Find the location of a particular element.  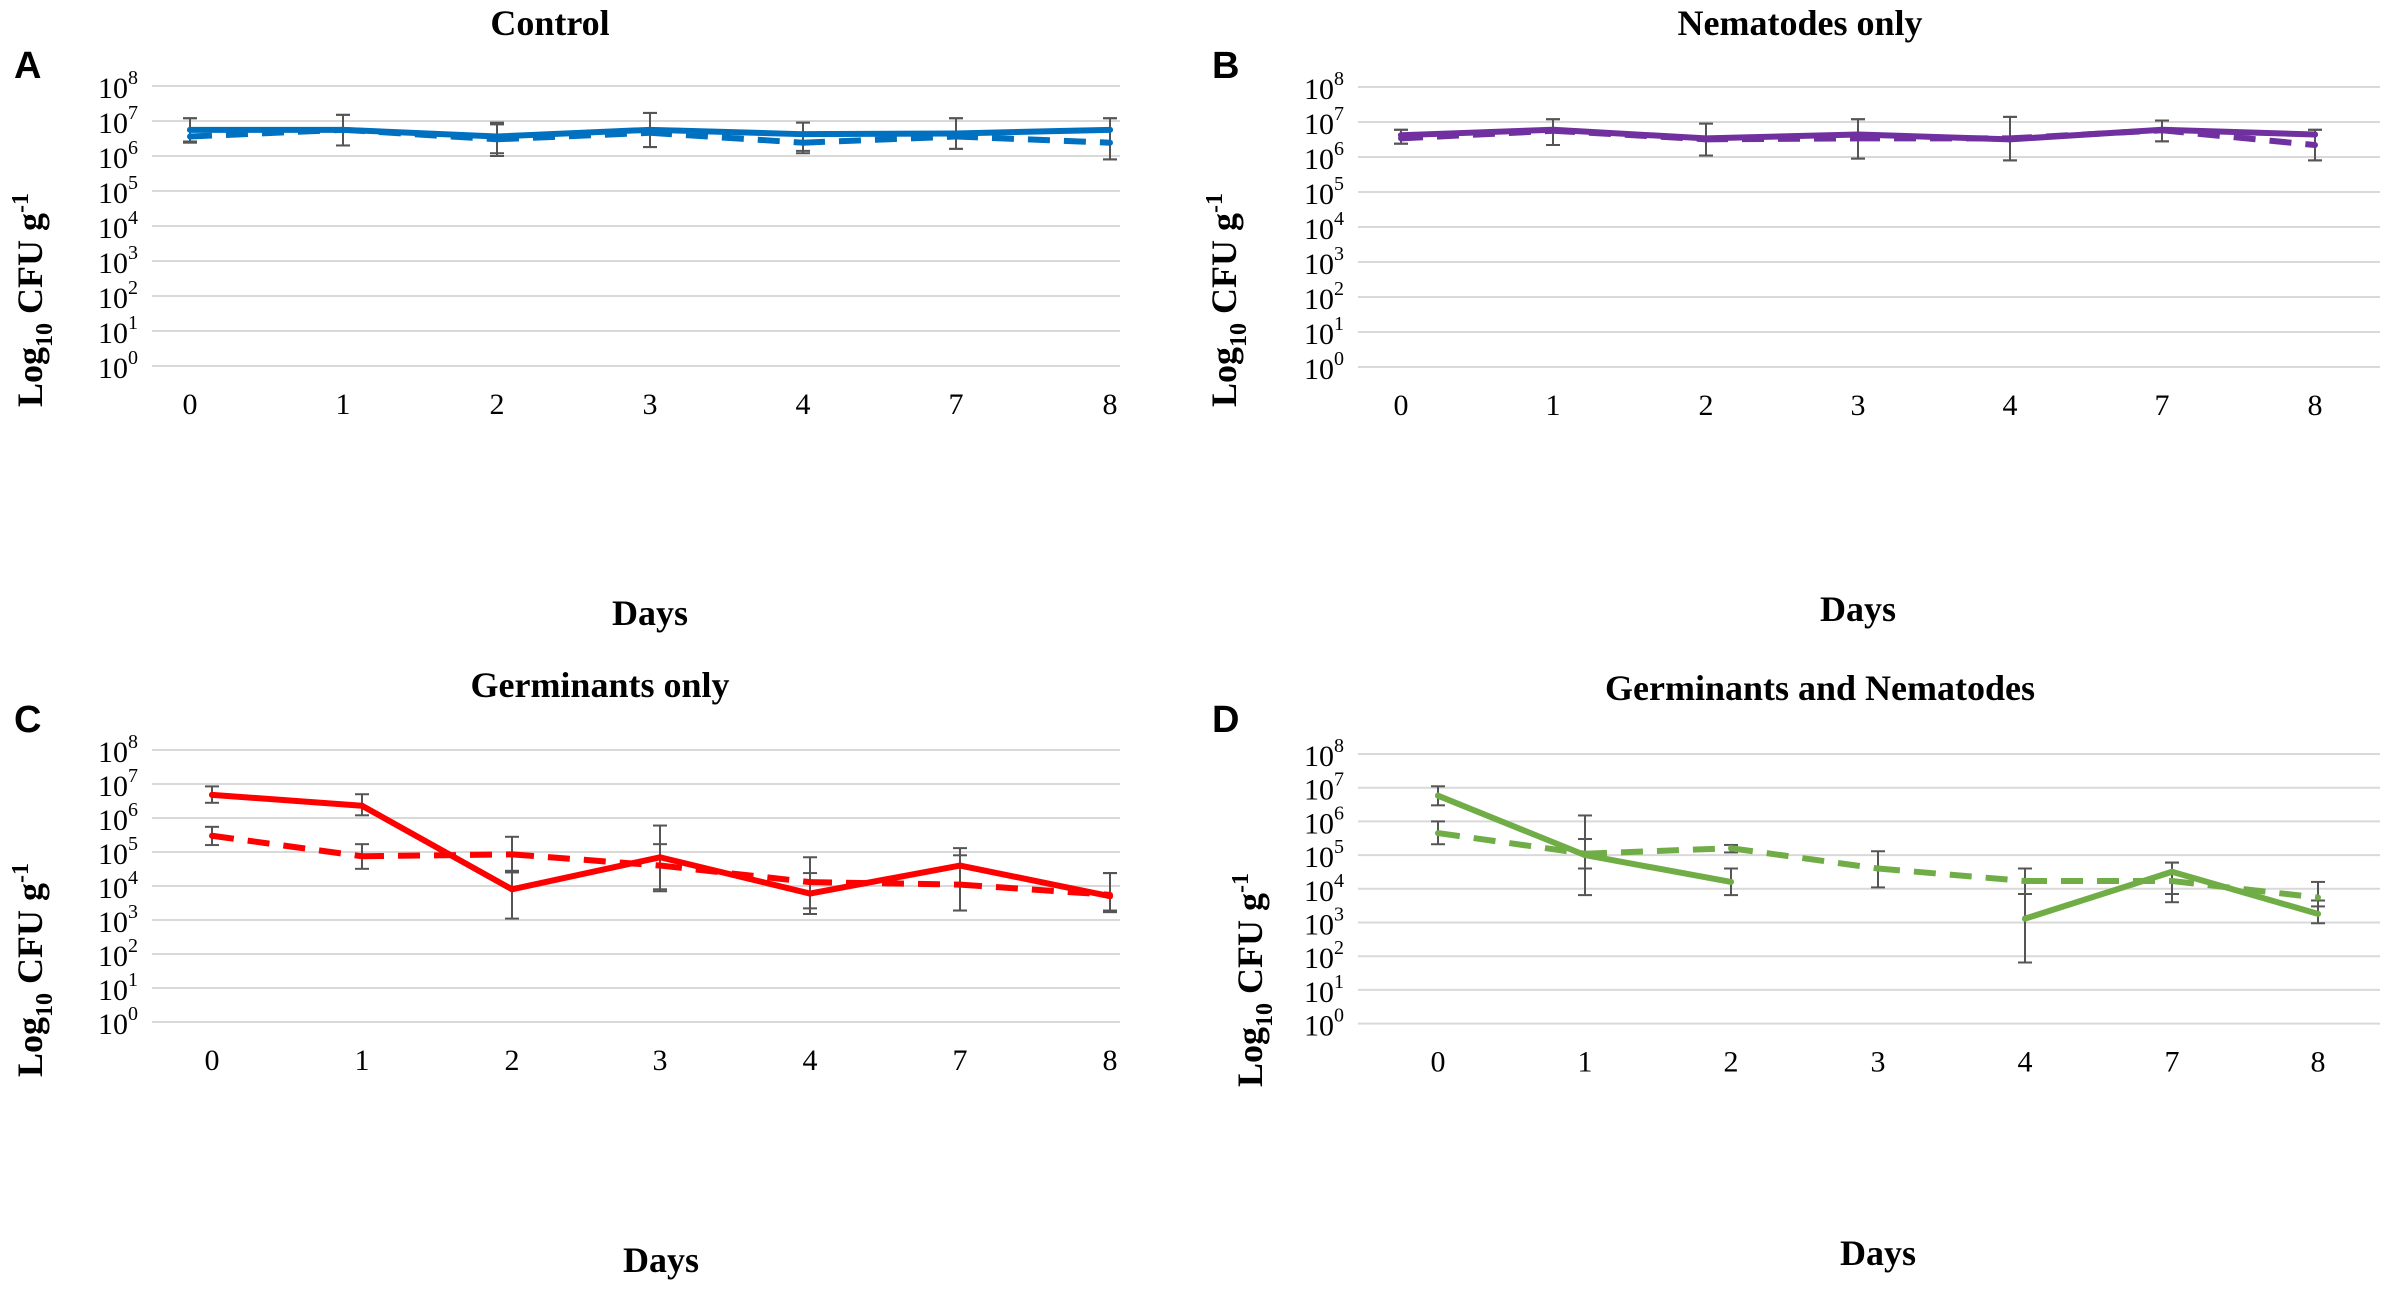

y-tick-exponent: 7 is located at coordinates (133, 776).